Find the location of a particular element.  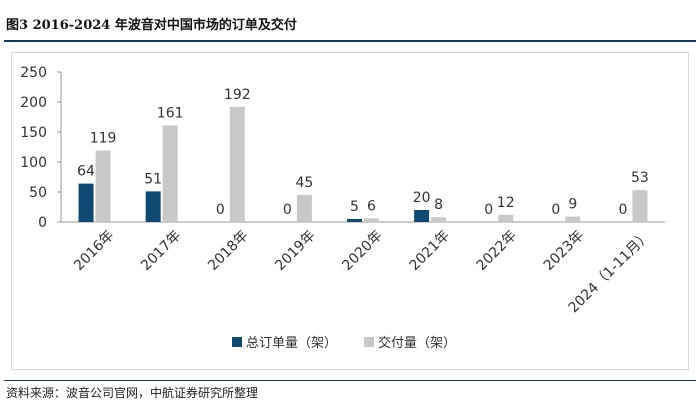

legend-label: 总订单量（架） is located at coordinates (291, 343).